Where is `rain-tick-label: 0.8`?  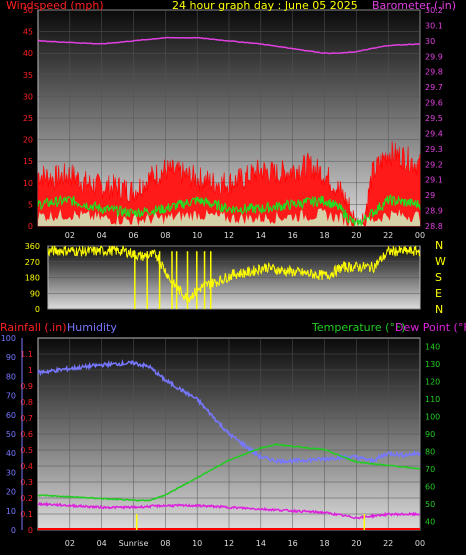
rain-tick-label: 0.8 is located at coordinates (26, 402).